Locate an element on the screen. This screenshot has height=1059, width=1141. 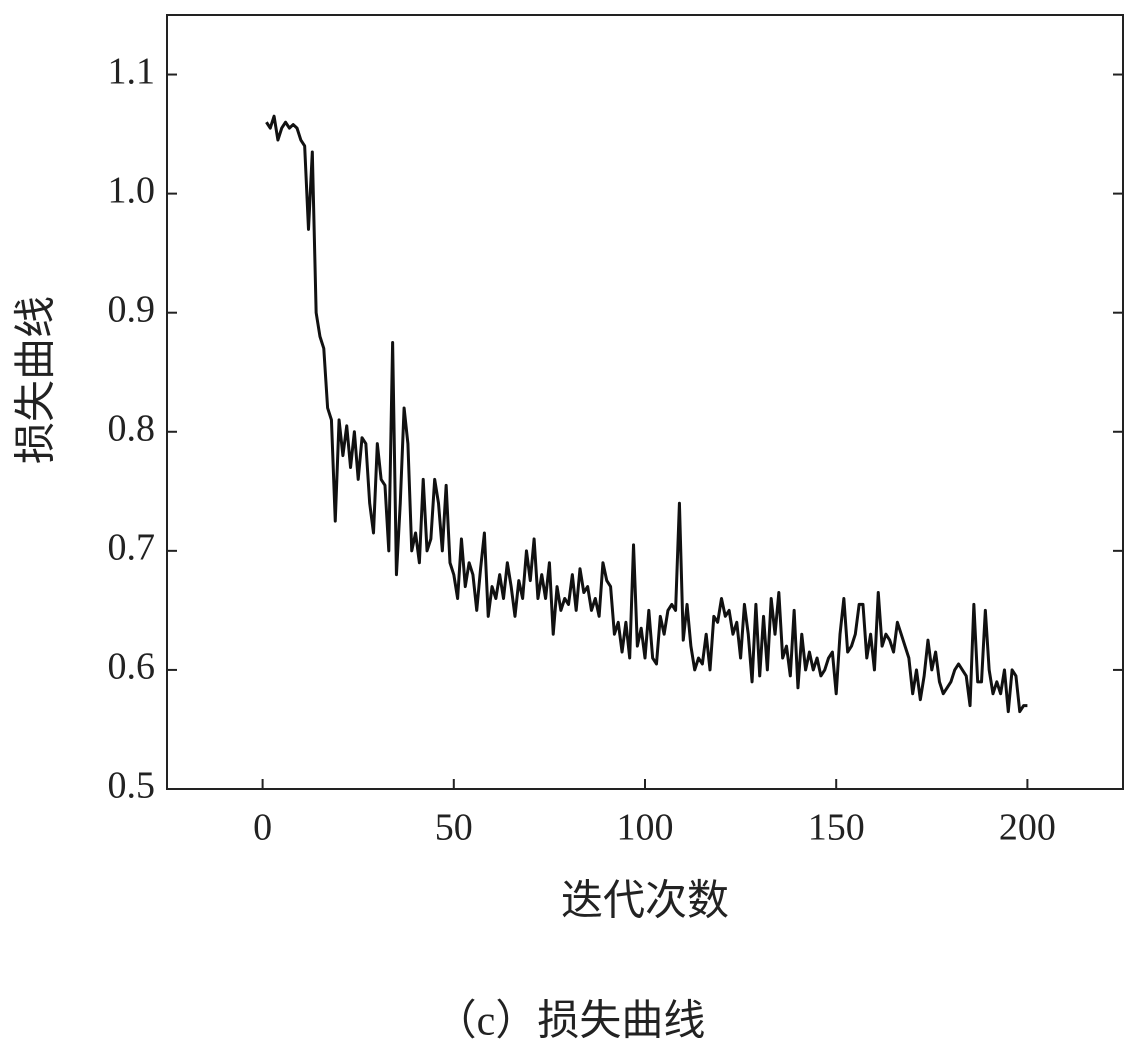
x-axis-label: 迭代次数 is located at coordinates (645, 902).